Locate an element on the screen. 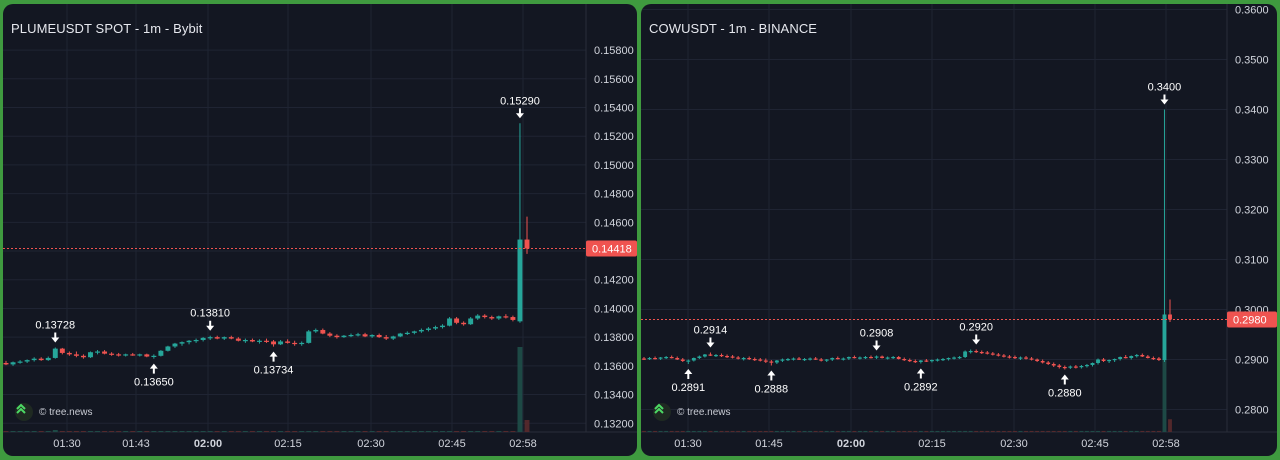  watermark: © tree.news is located at coordinates (54, 412).